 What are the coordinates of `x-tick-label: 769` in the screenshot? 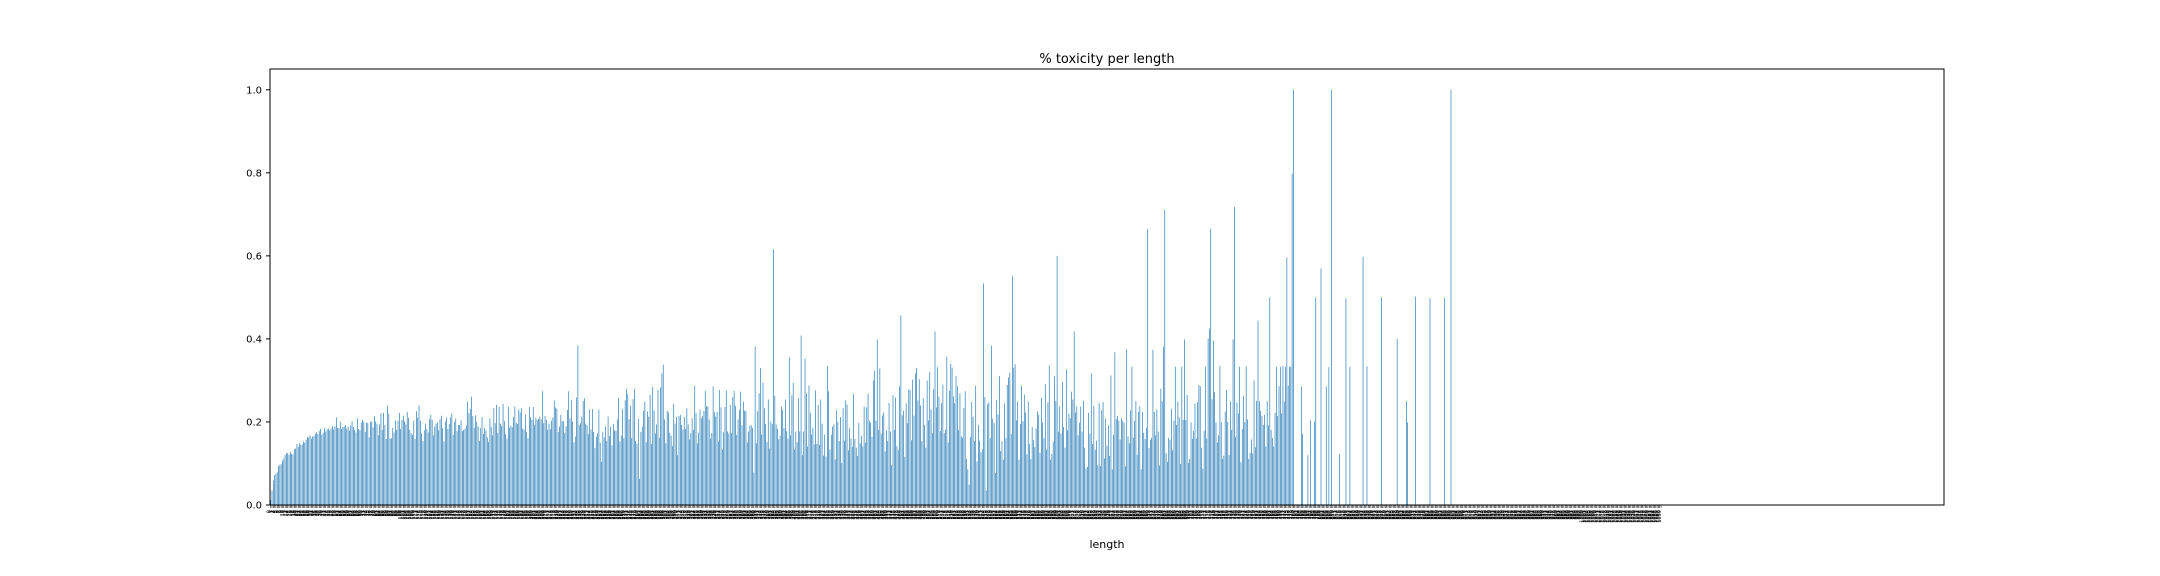 It's located at (1279, 515).